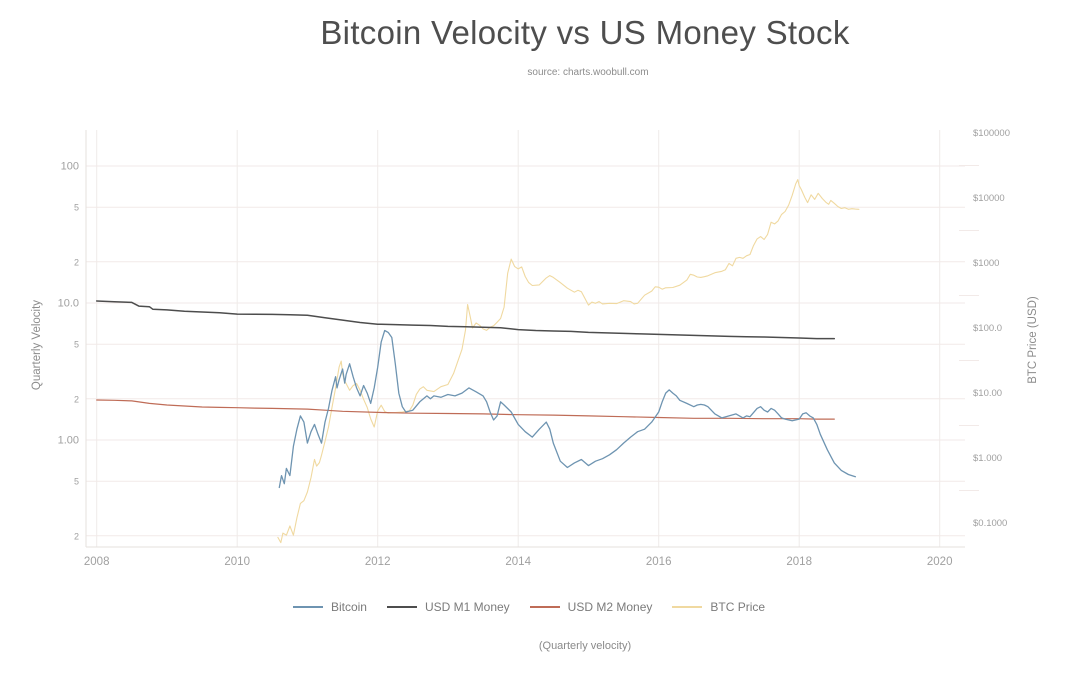 The image size is (1080, 675). I want to click on legend-item-usd_m2: USD M2 Money, so click(591, 607).